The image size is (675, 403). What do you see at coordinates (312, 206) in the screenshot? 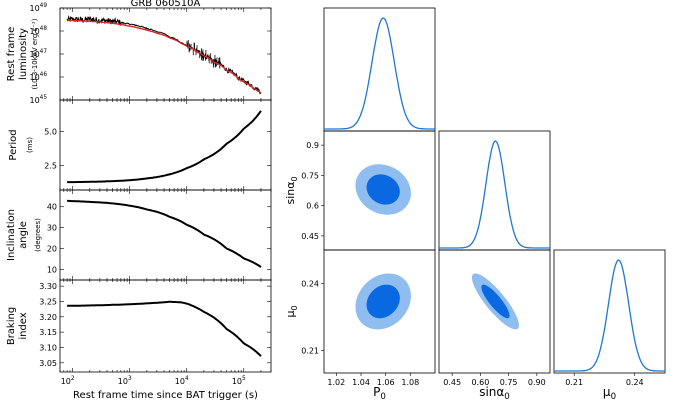
I see `y-tick-label: 0.6` at bounding box center [312, 206].